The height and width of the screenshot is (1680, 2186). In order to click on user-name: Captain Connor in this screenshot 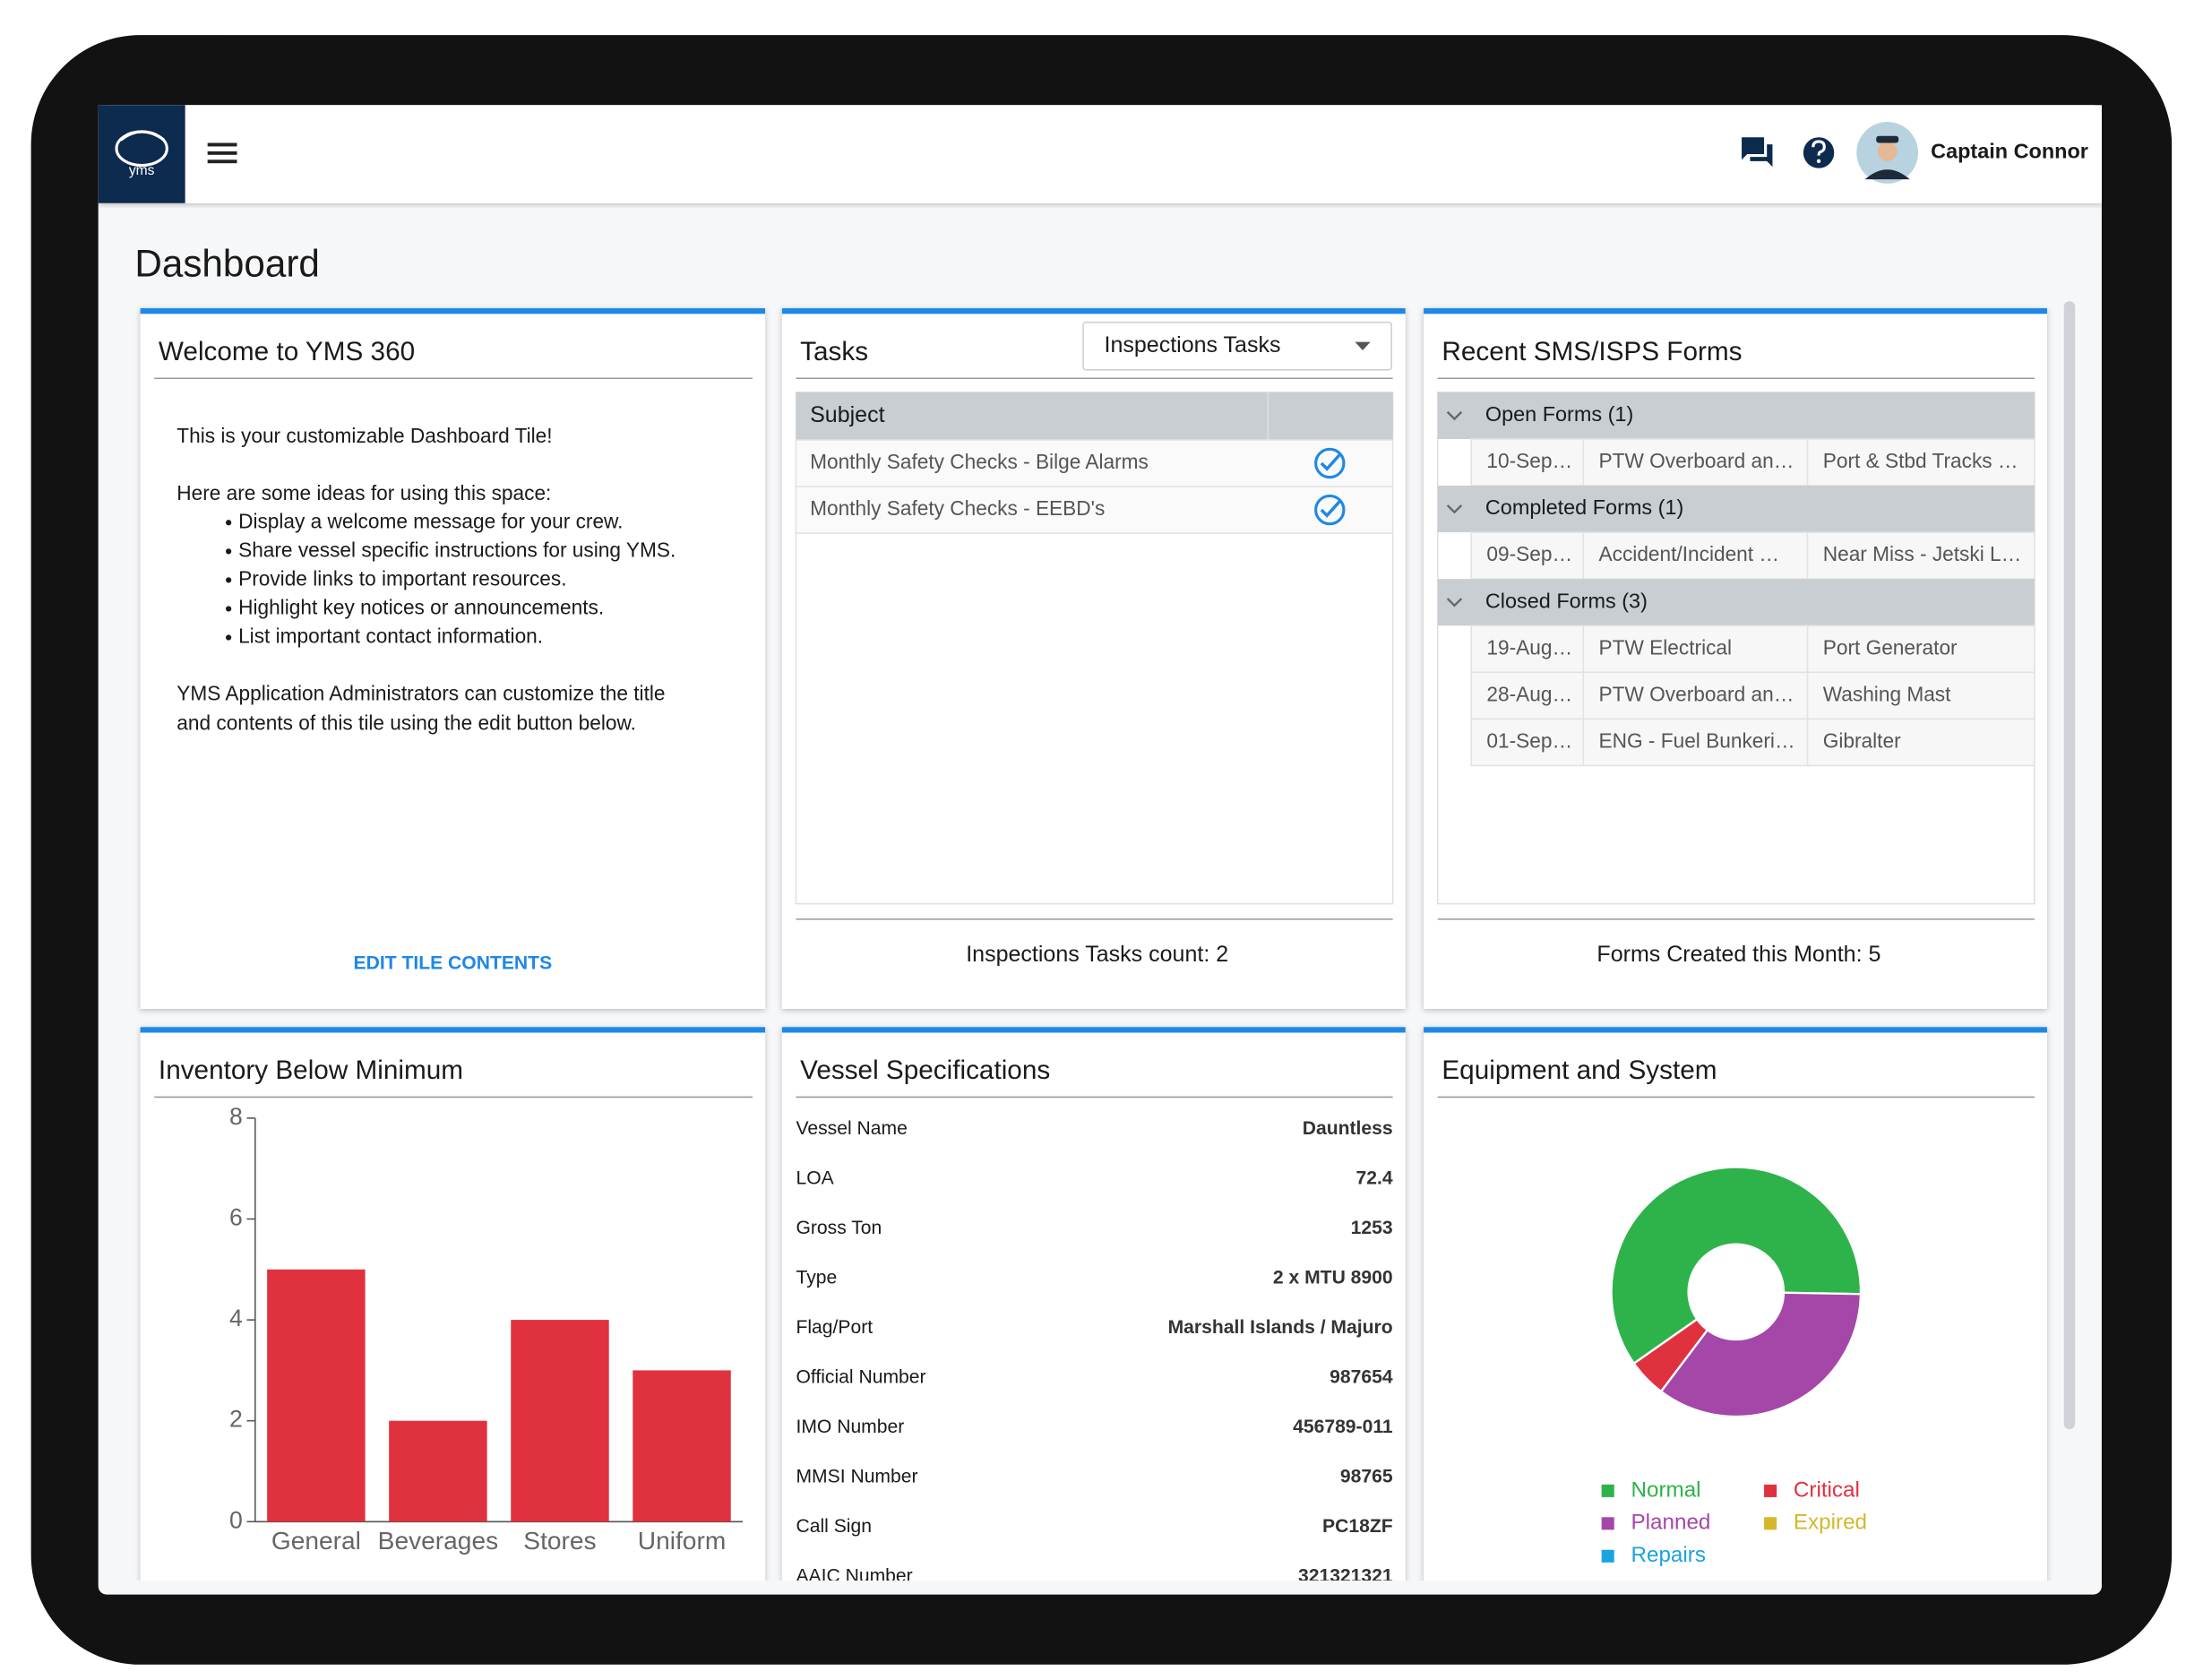, I will do `click(2009, 152)`.